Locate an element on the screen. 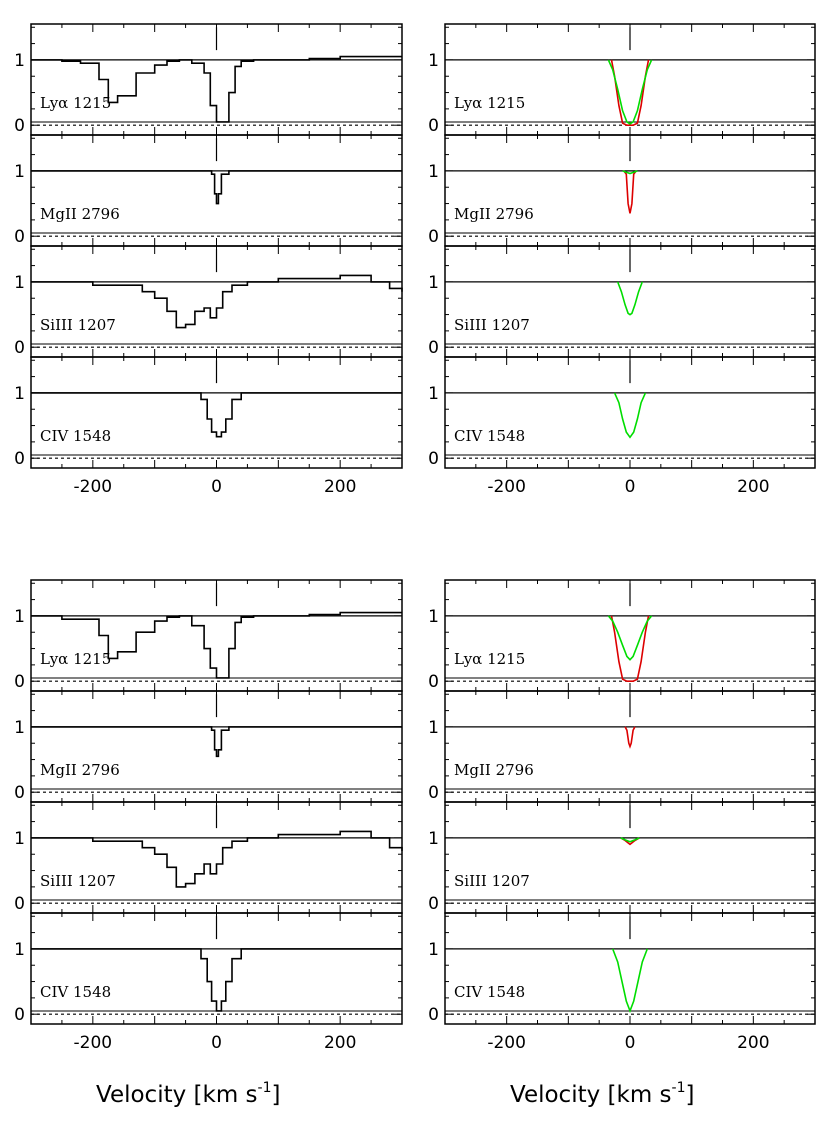  panel-left-2-2: 0 1 MgII 2796 is located at coordinates (208, 746).